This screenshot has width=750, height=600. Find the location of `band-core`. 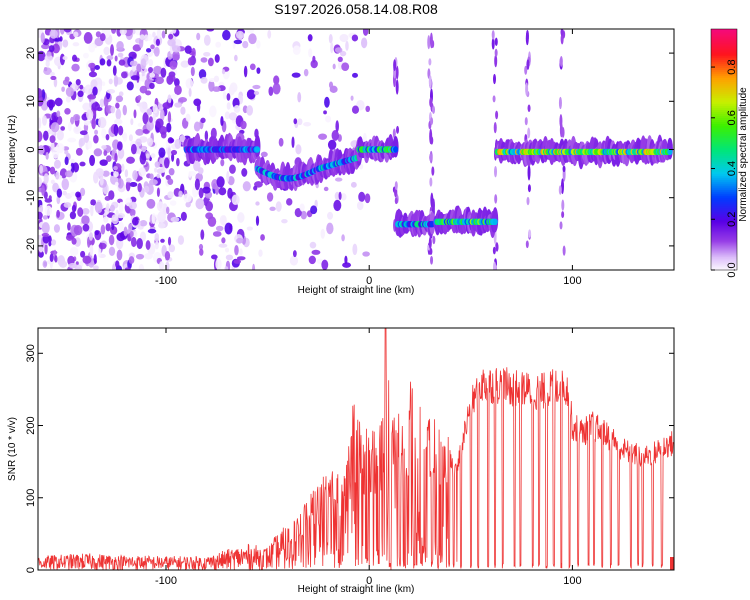

band-core is located at coordinates (257, 149).